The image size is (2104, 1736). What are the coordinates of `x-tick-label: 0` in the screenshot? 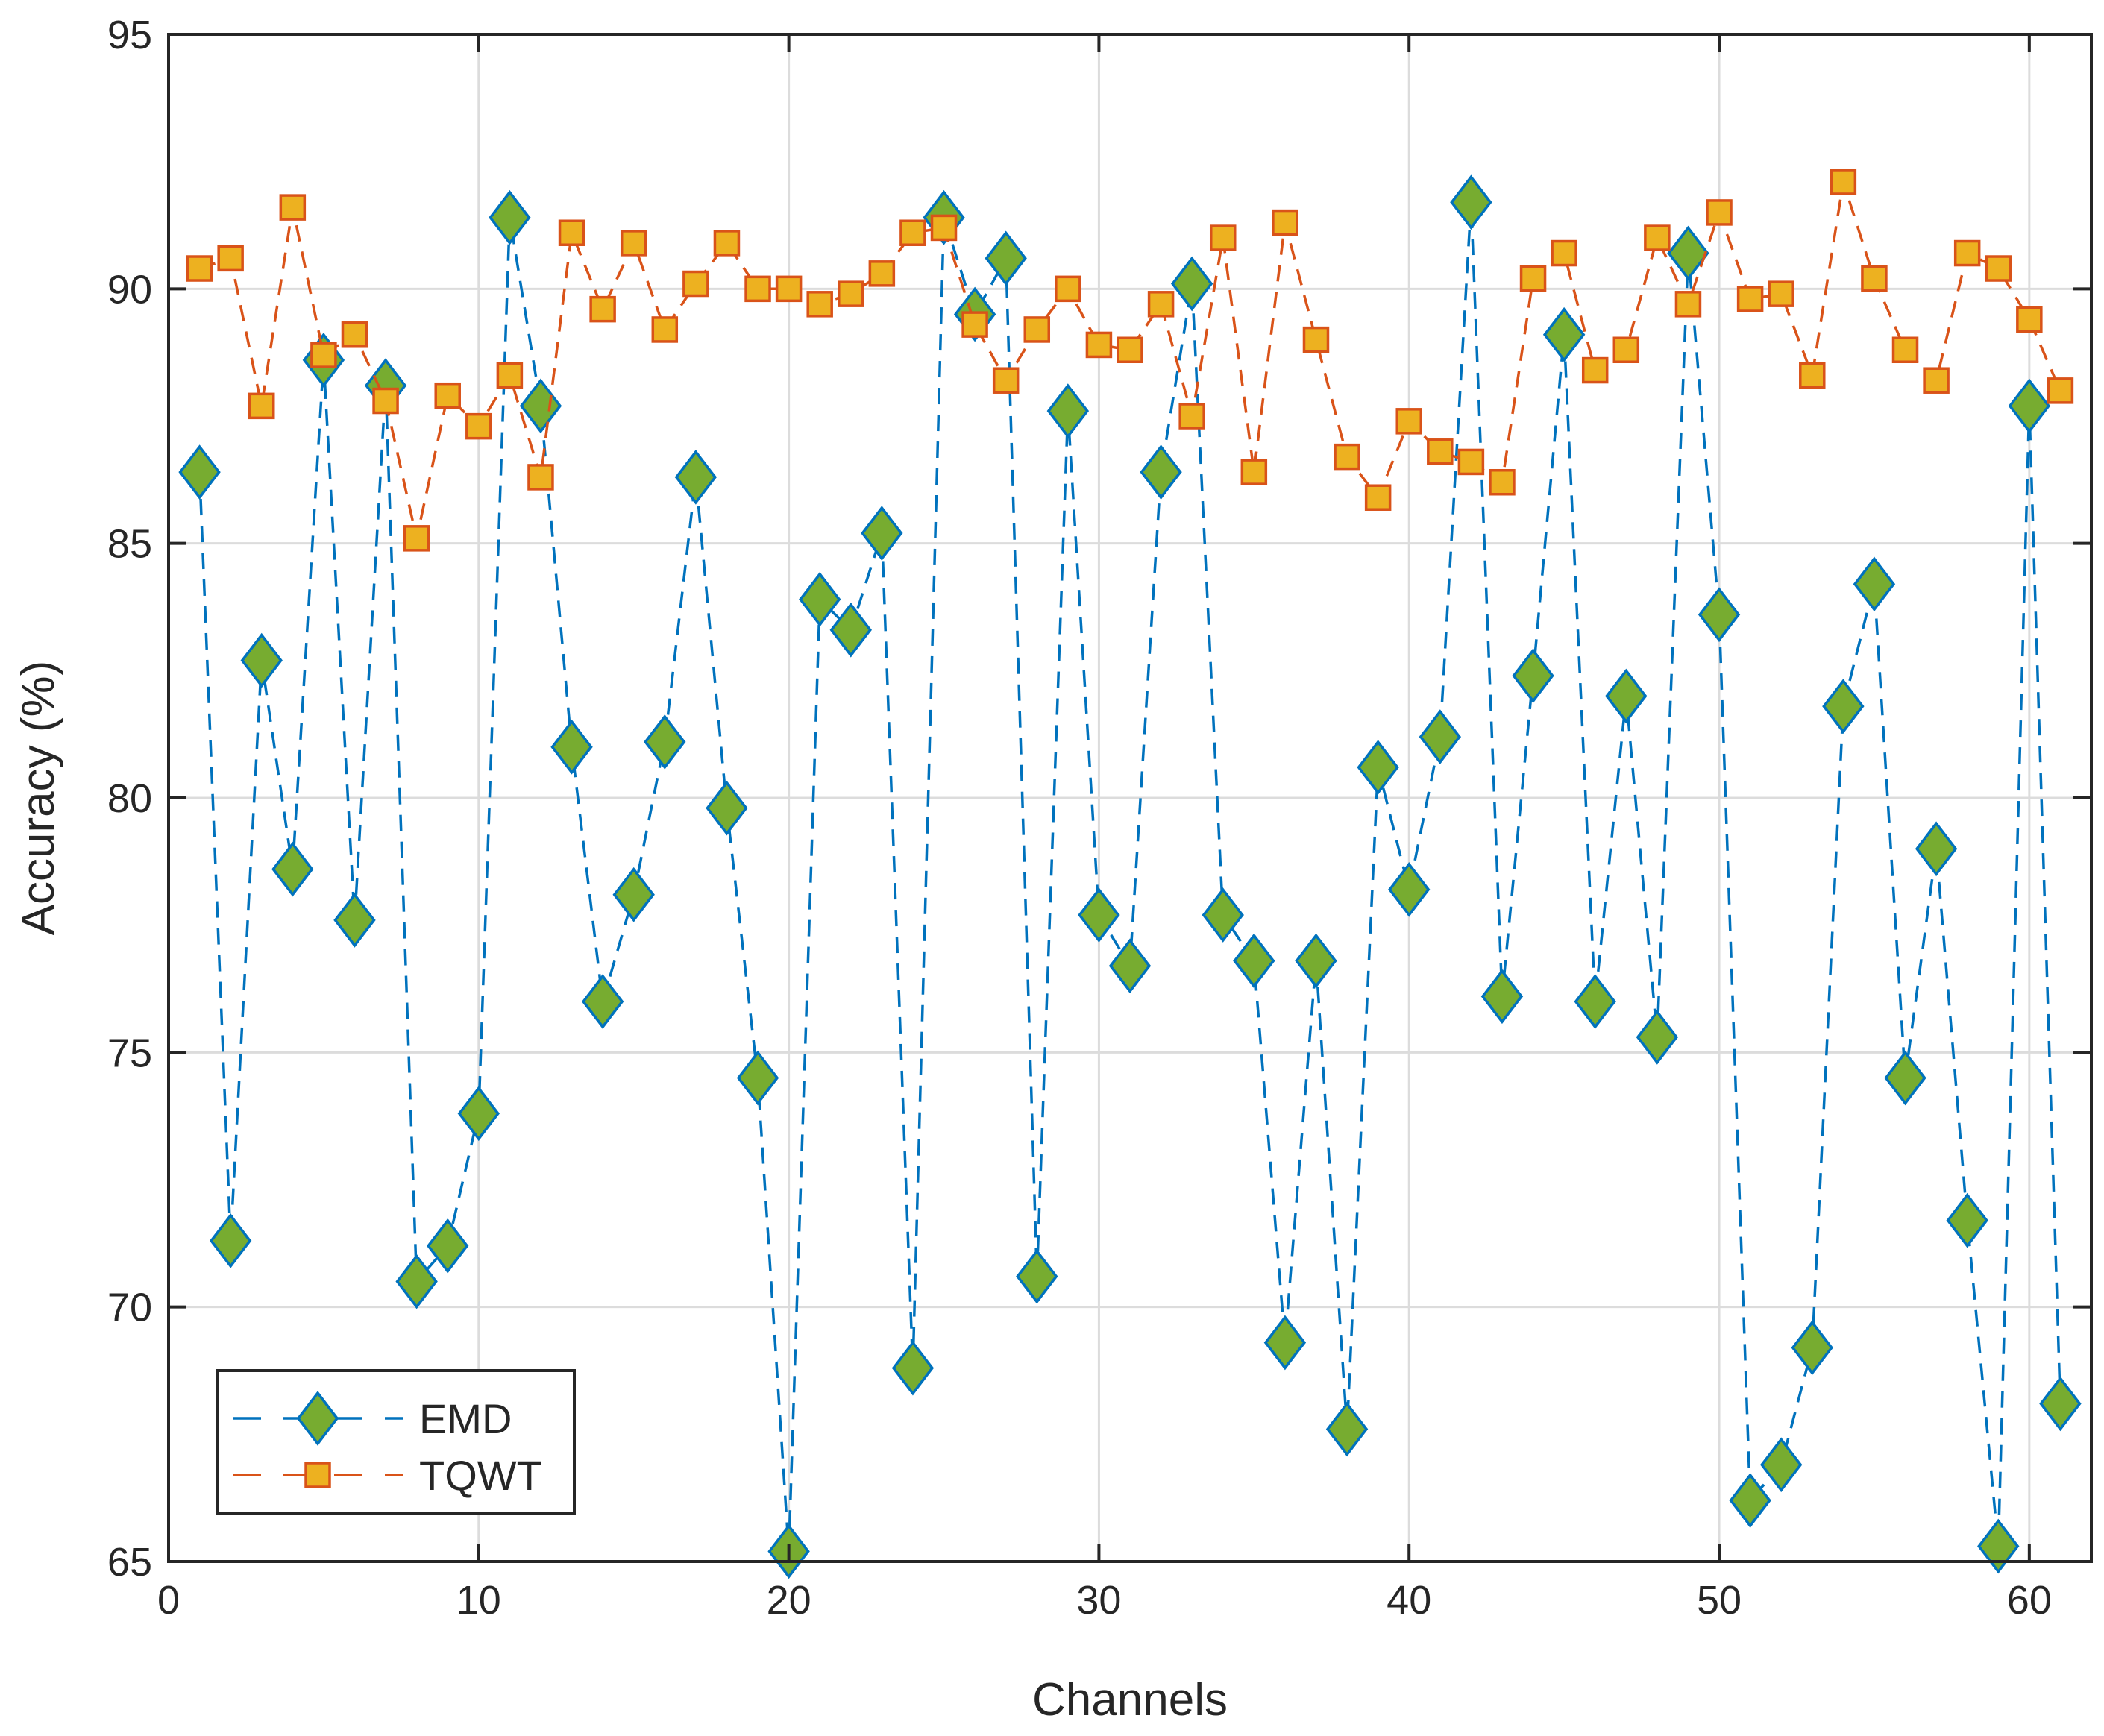 It's located at (168, 1601).